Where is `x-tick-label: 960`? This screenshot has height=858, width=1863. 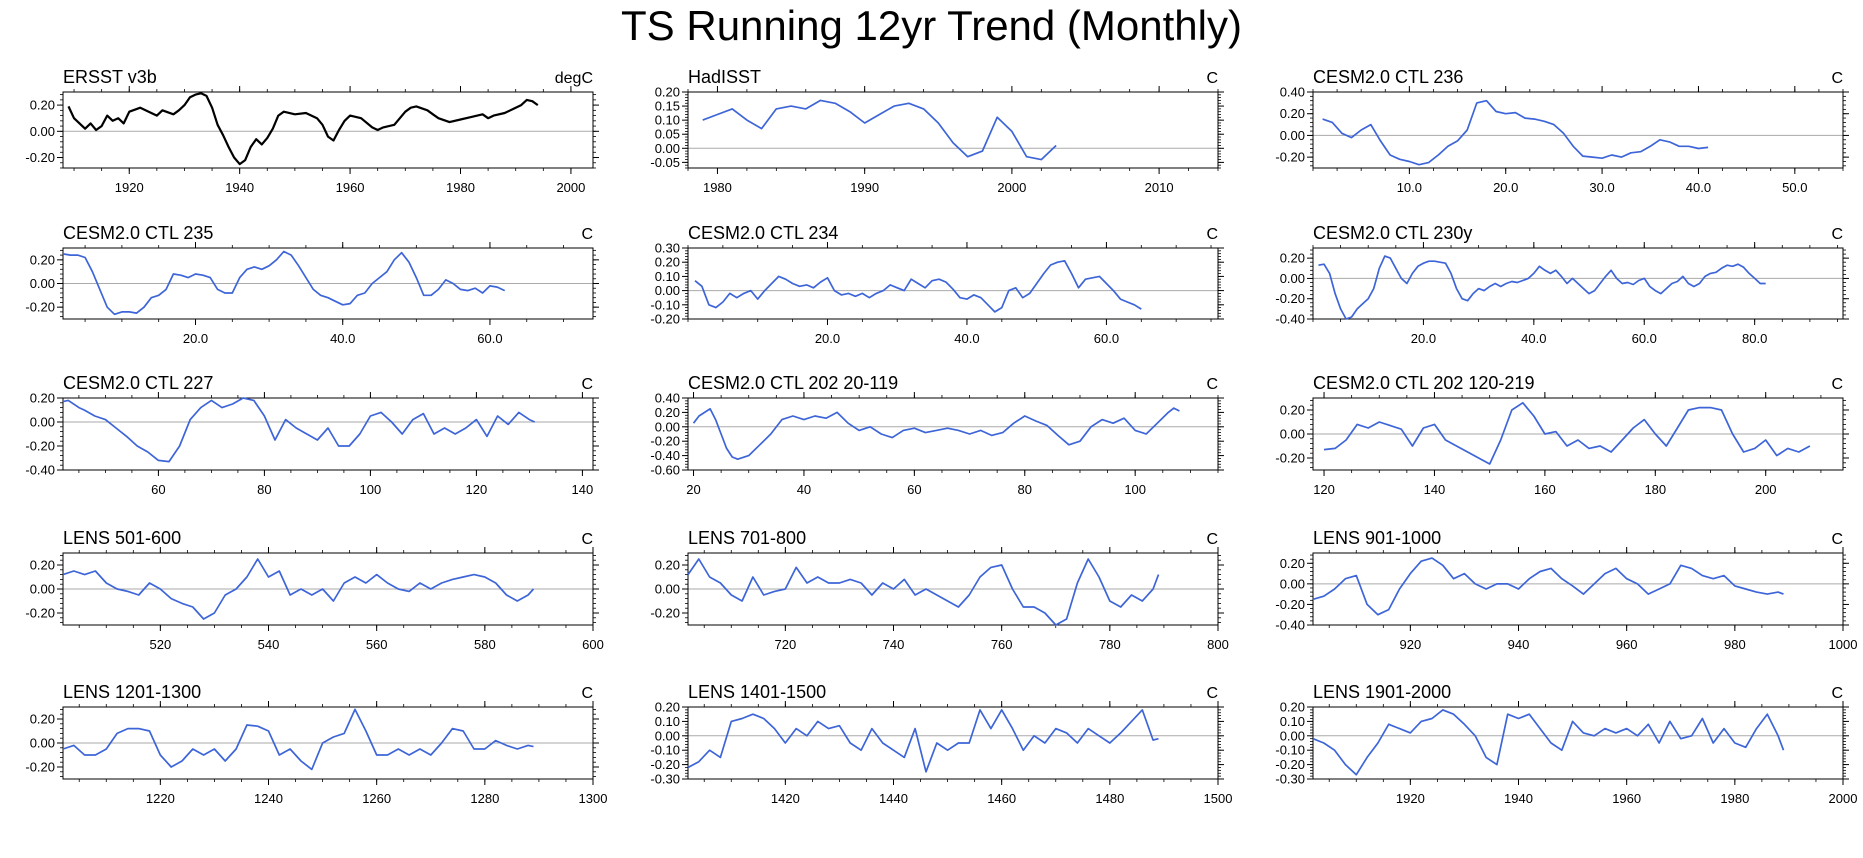
x-tick-label: 960 is located at coordinates (1627, 644).